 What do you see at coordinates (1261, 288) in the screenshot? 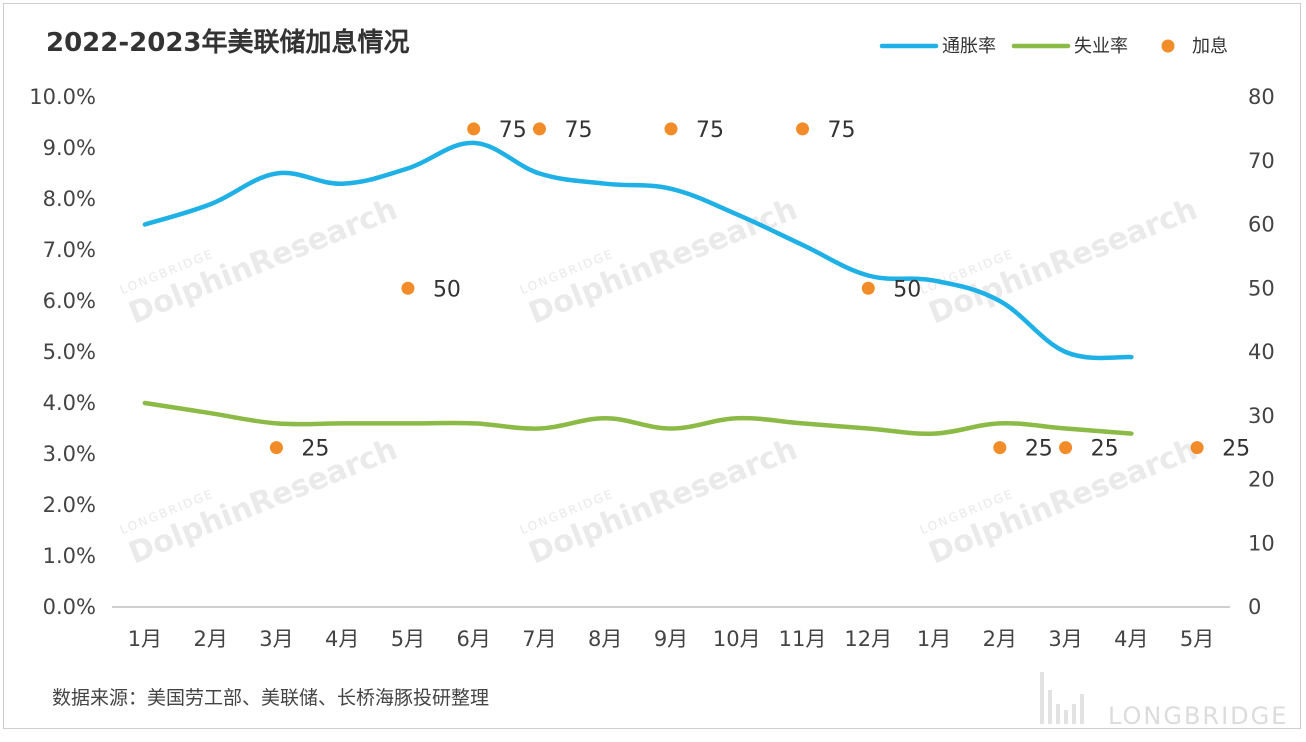
I see `y-right-tick-label: 50` at bounding box center [1261, 288].